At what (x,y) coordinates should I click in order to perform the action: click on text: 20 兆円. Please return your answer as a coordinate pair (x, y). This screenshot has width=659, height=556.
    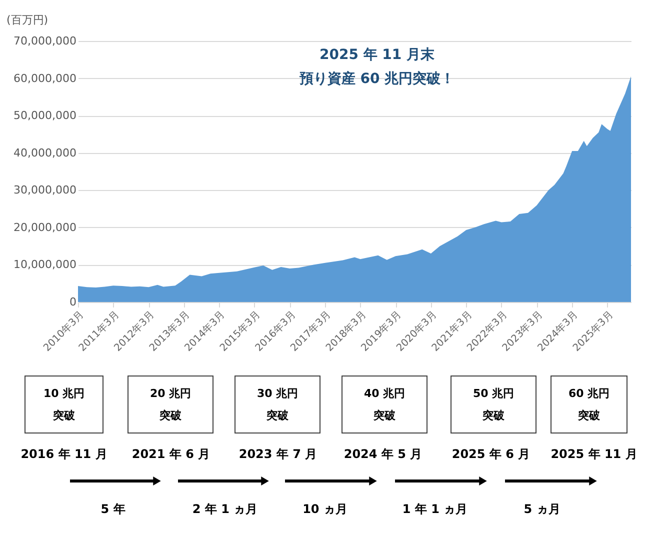
    Looking at the image, I should click on (171, 393).